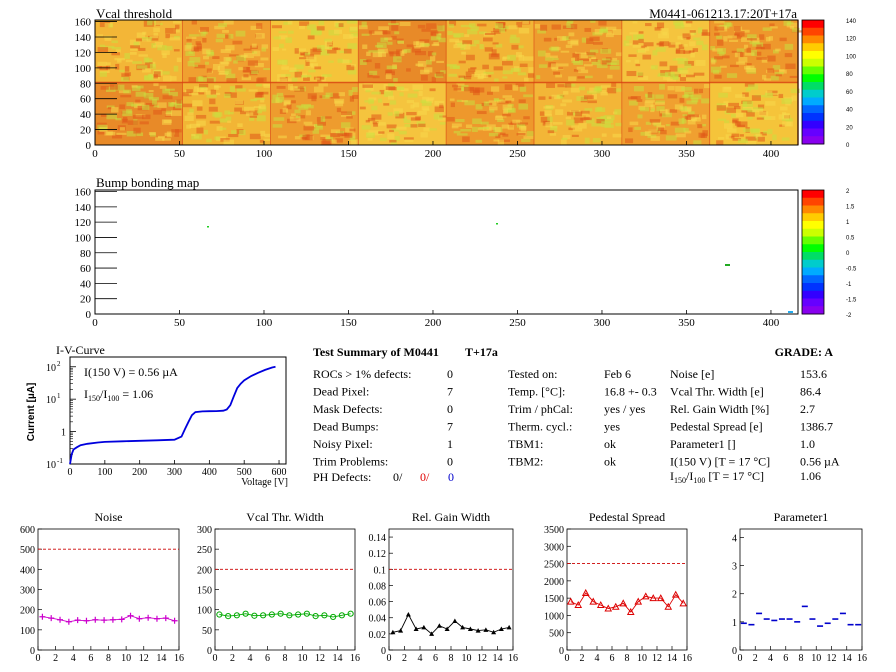 This screenshot has height=672, width=896. What do you see at coordinates (771, 323) in the screenshot?
I see `map-x-tick-label: 400` at bounding box center [771, 323].